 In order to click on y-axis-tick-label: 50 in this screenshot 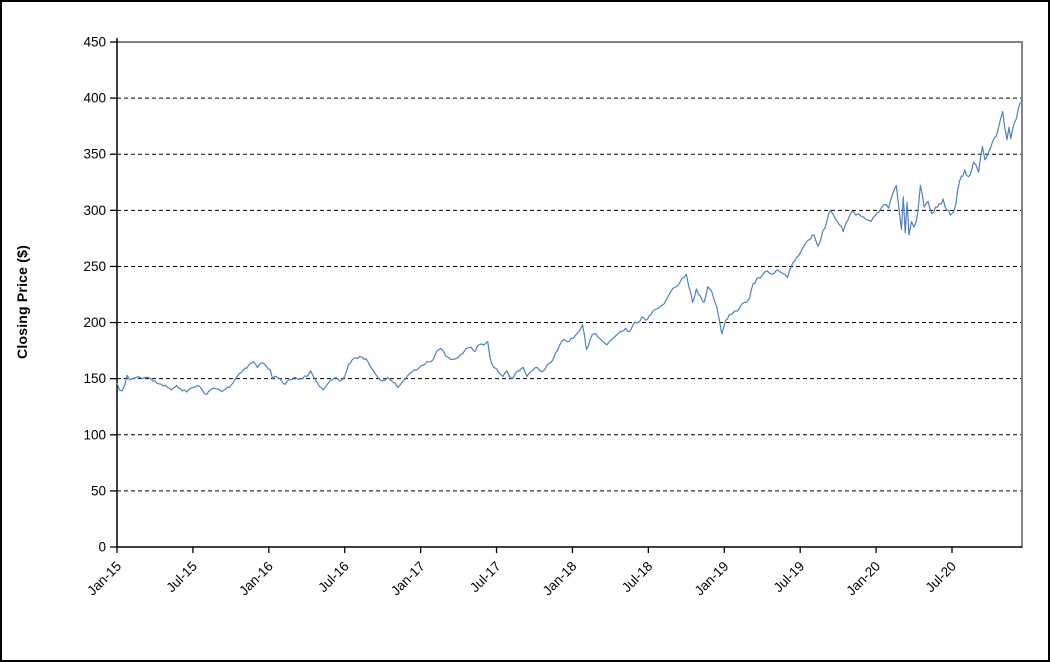, I will do `click(98, 490)`.